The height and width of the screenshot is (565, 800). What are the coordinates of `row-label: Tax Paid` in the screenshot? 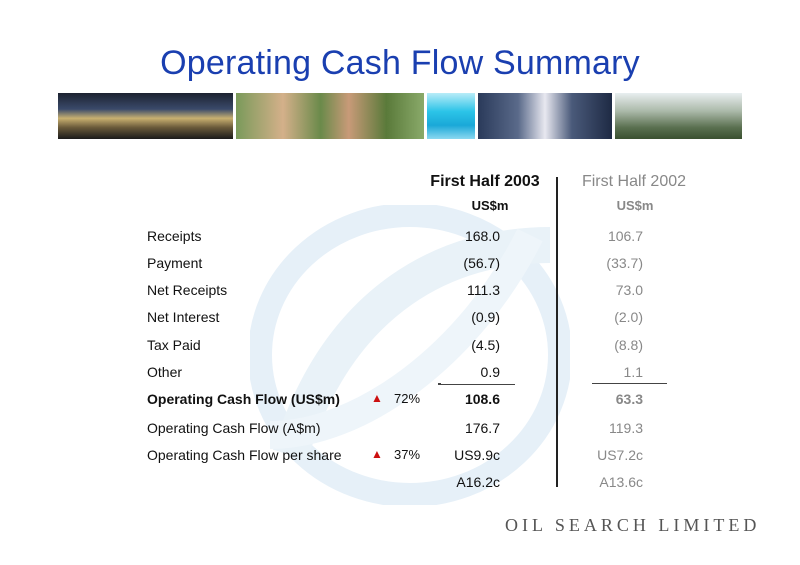 It's located at (174, 345).